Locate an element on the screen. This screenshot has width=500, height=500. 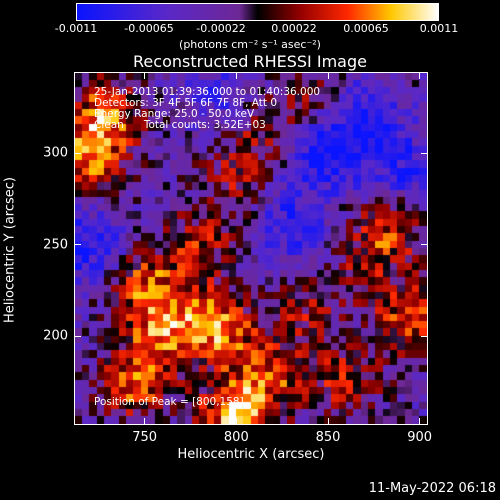
info-clean-counts: Clean Total counts: 3.52E+03 is located at coordinates (180, 125).